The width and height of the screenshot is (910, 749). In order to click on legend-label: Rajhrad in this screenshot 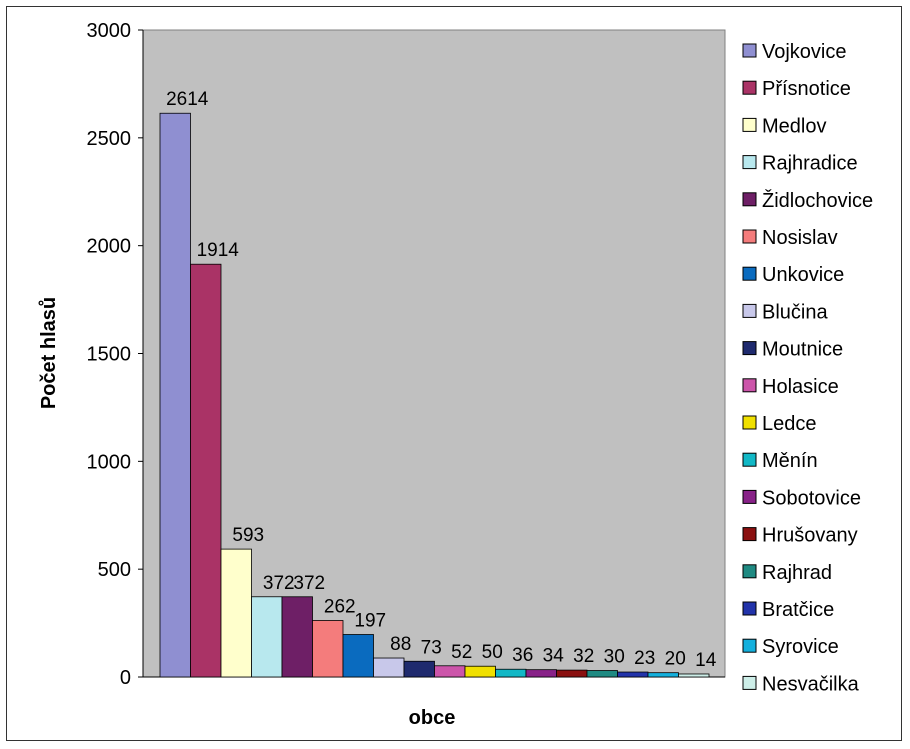, I will do `click(797, 573)`.